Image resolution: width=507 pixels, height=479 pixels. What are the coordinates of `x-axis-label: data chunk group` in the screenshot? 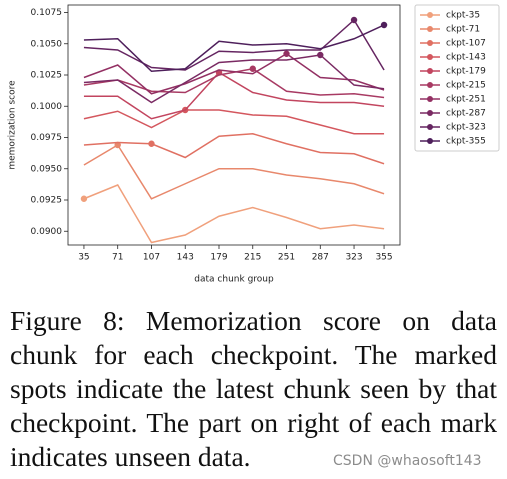 It's located at (234, 280).